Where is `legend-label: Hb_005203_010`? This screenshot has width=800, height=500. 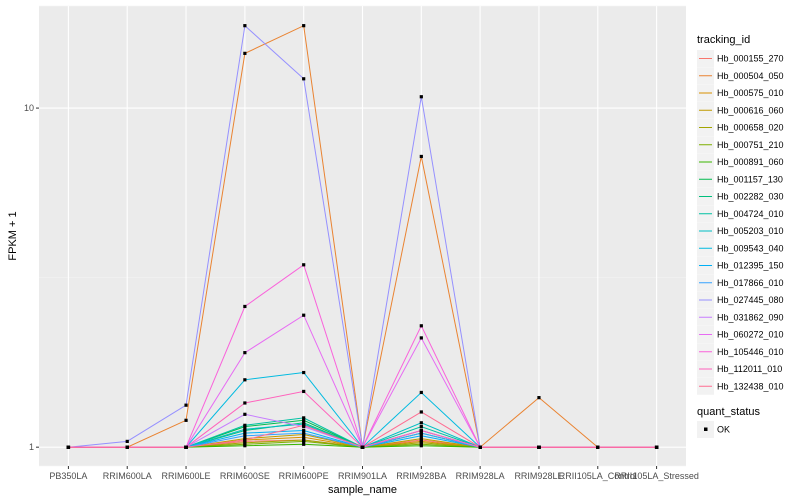
legend-label: Hb_005203_010 is located at coordinates (750, 231).